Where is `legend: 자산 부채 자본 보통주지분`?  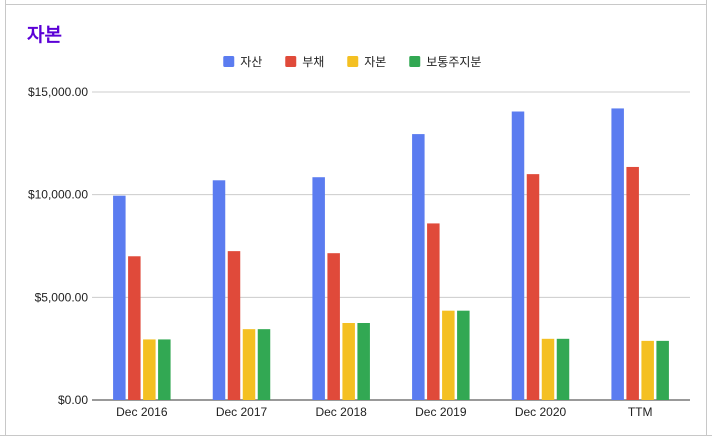
legend: 자산 부채 자본 보통주지분 is located at coordinates (352, 62).